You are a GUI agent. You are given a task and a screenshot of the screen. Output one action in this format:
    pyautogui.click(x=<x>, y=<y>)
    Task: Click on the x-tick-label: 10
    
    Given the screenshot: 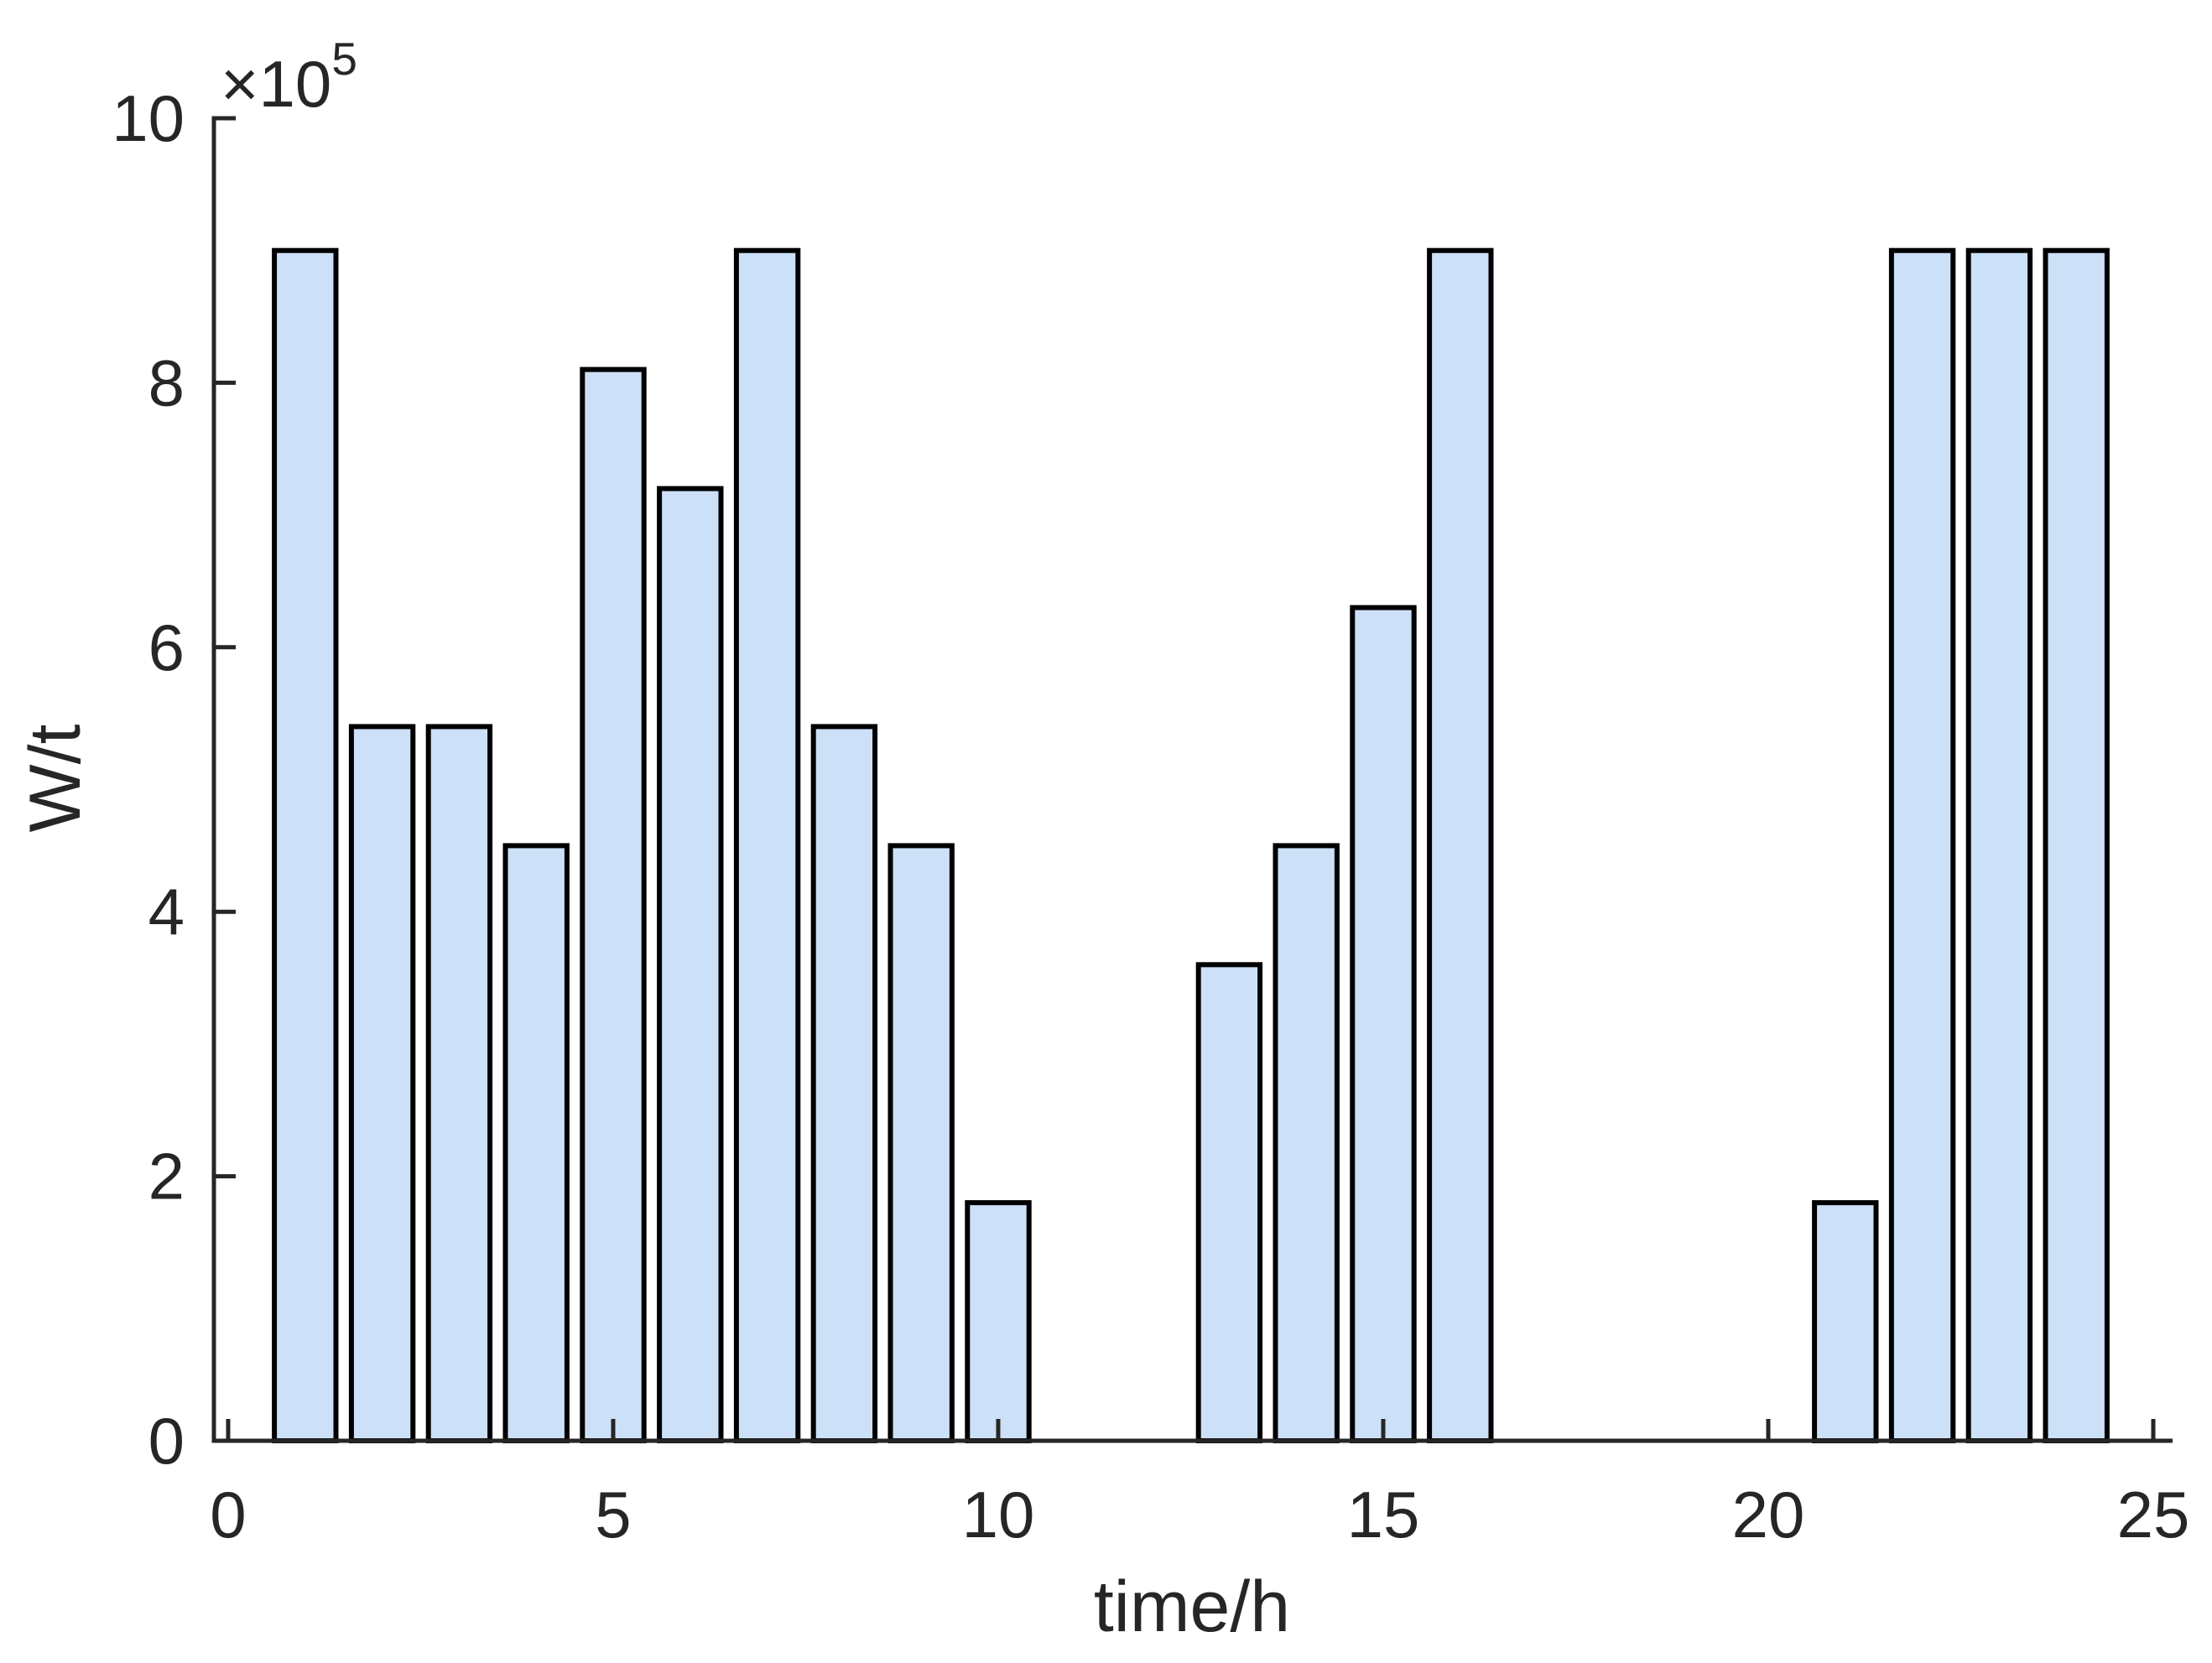 What is the action you would take?
    pyautogui.click(x=999, y=1514)
    